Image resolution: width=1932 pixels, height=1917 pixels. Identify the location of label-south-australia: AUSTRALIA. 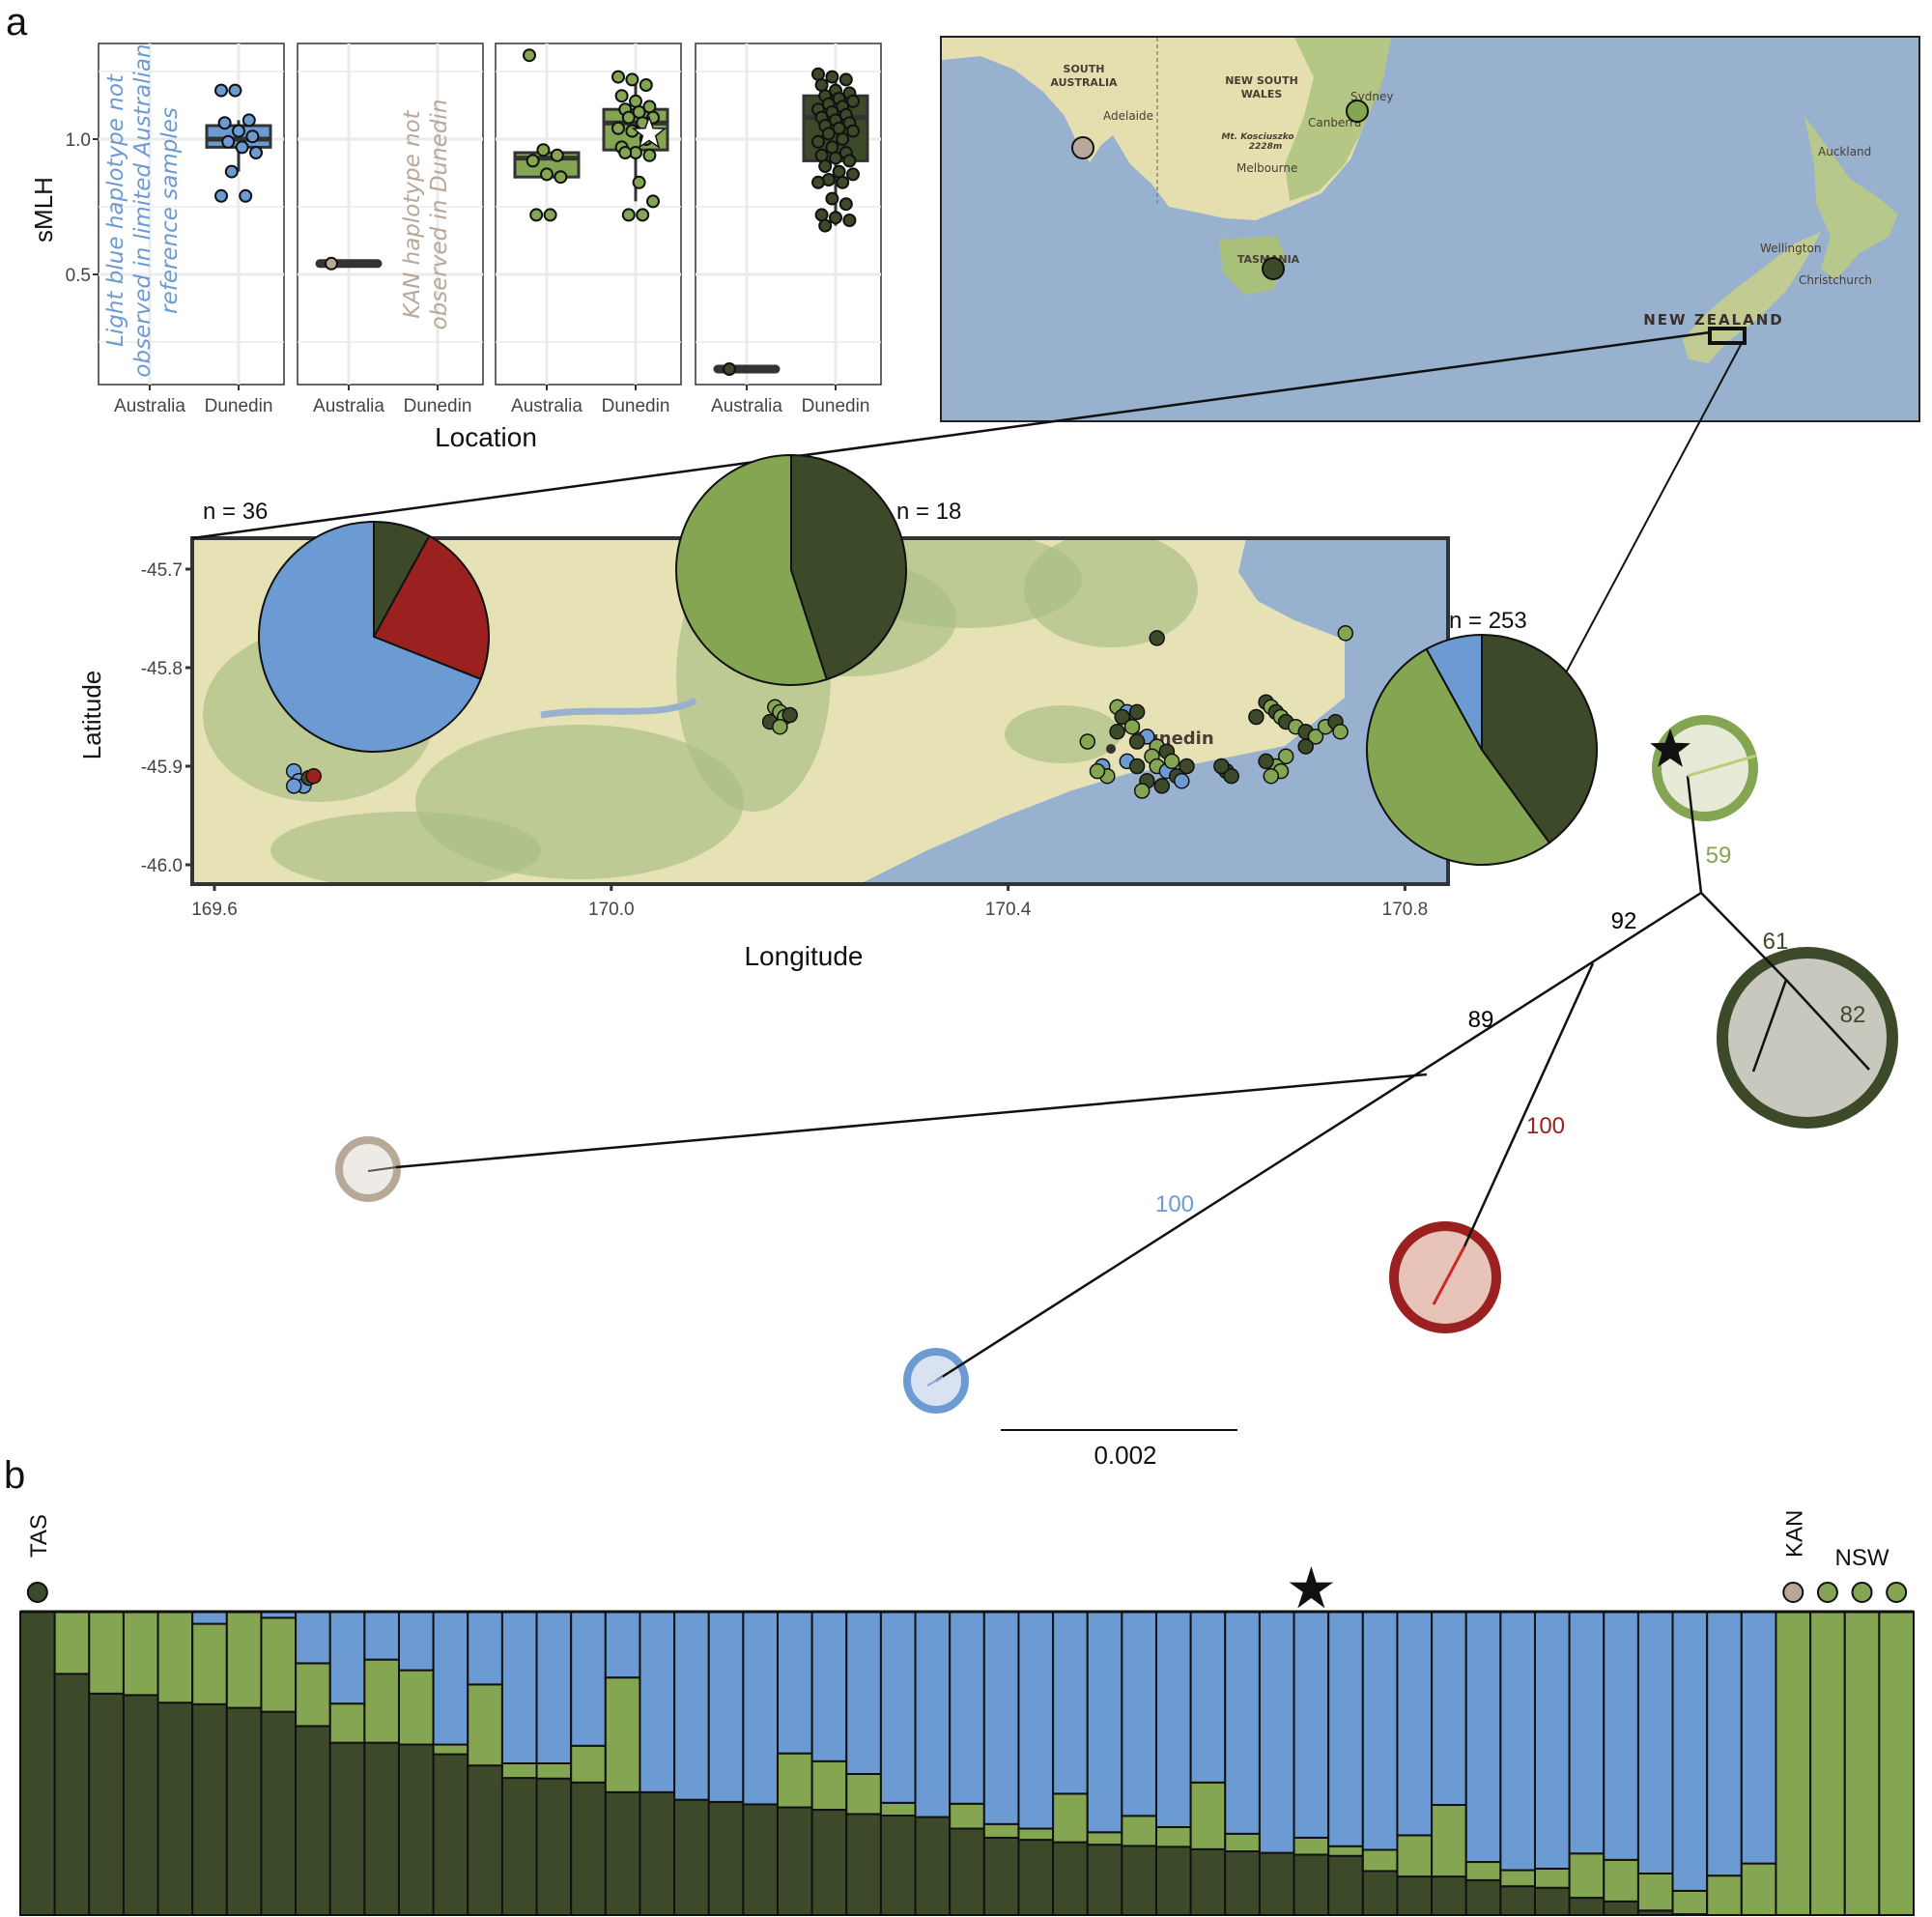
(1084, 82).